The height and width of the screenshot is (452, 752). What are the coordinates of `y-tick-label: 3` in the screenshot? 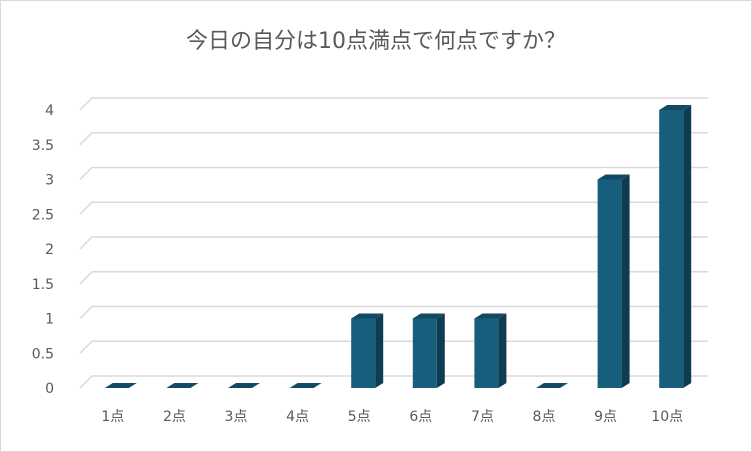 It's located at (49, 181).